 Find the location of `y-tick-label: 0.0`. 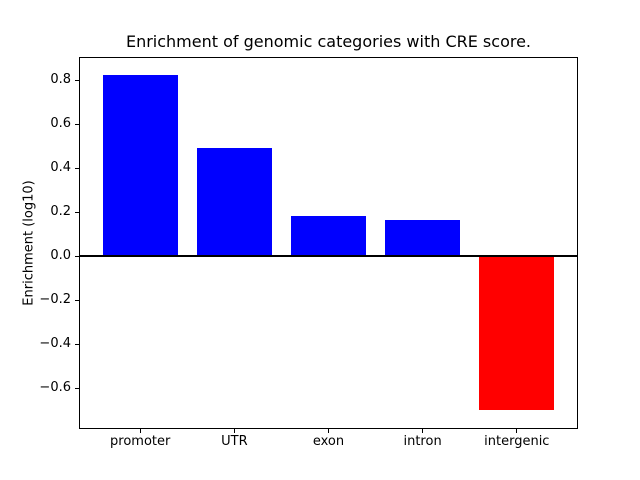

y-tick-label: 0.0 is located at coordinates (60, 256).